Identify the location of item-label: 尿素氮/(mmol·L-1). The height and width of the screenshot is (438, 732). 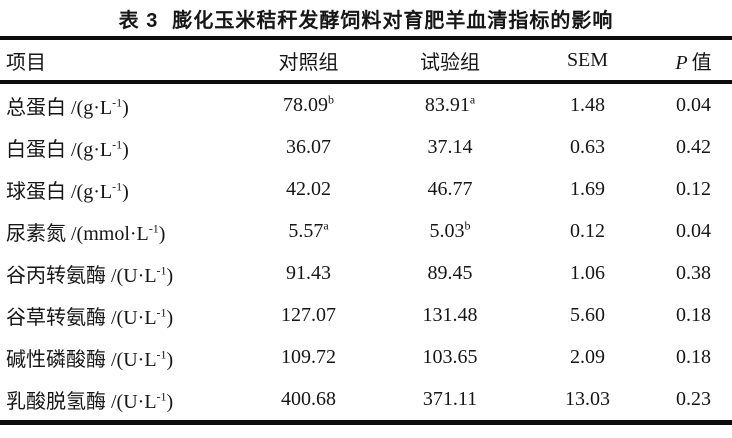
(86, 232).